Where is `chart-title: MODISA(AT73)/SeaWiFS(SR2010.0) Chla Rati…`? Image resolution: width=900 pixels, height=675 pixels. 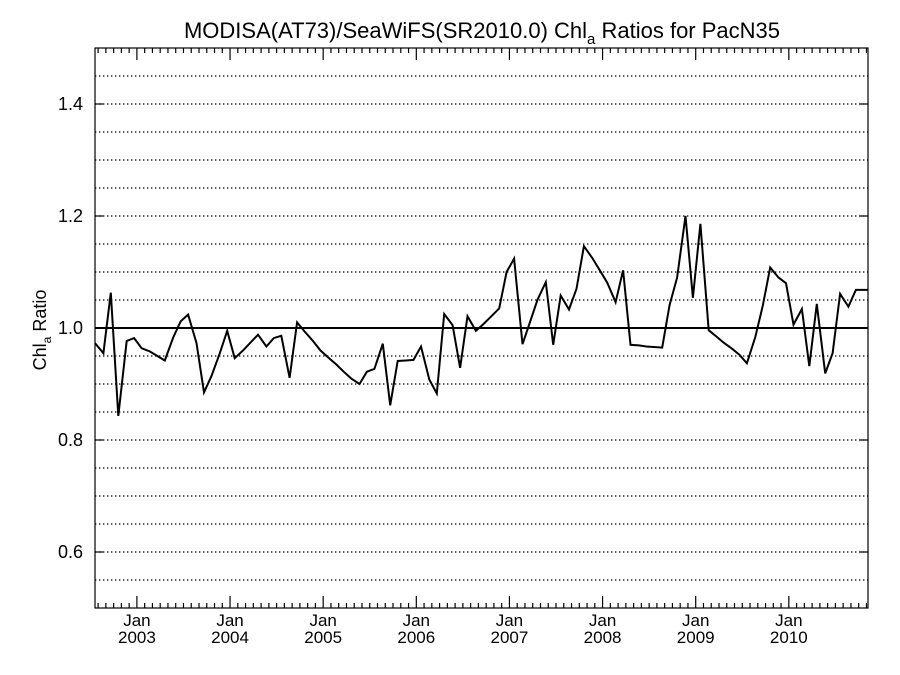 chart-title: MODISA(AT73)/SeaWiFS(SR2010.0) Chla Rati… is located at coordinates (482, 33).